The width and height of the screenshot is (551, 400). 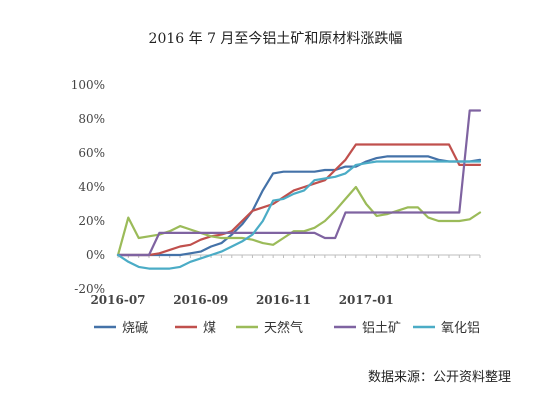 I want to click on legend-item: 煤, so click(x=195, y=328).